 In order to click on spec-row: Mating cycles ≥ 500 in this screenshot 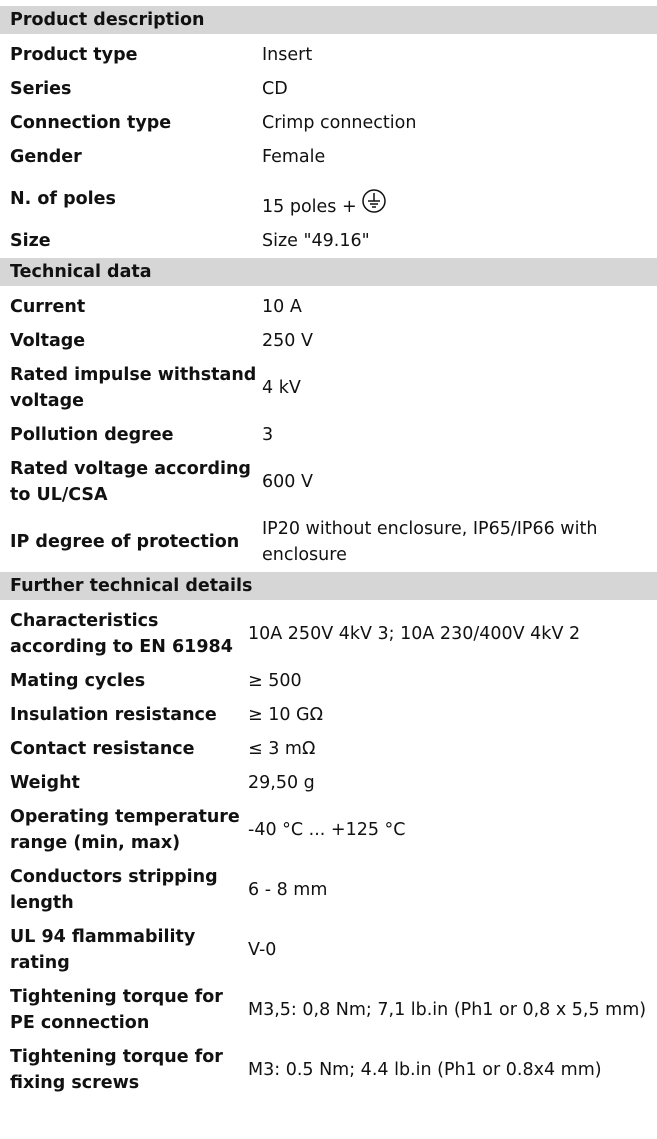, I will do `click(328, 681)`.